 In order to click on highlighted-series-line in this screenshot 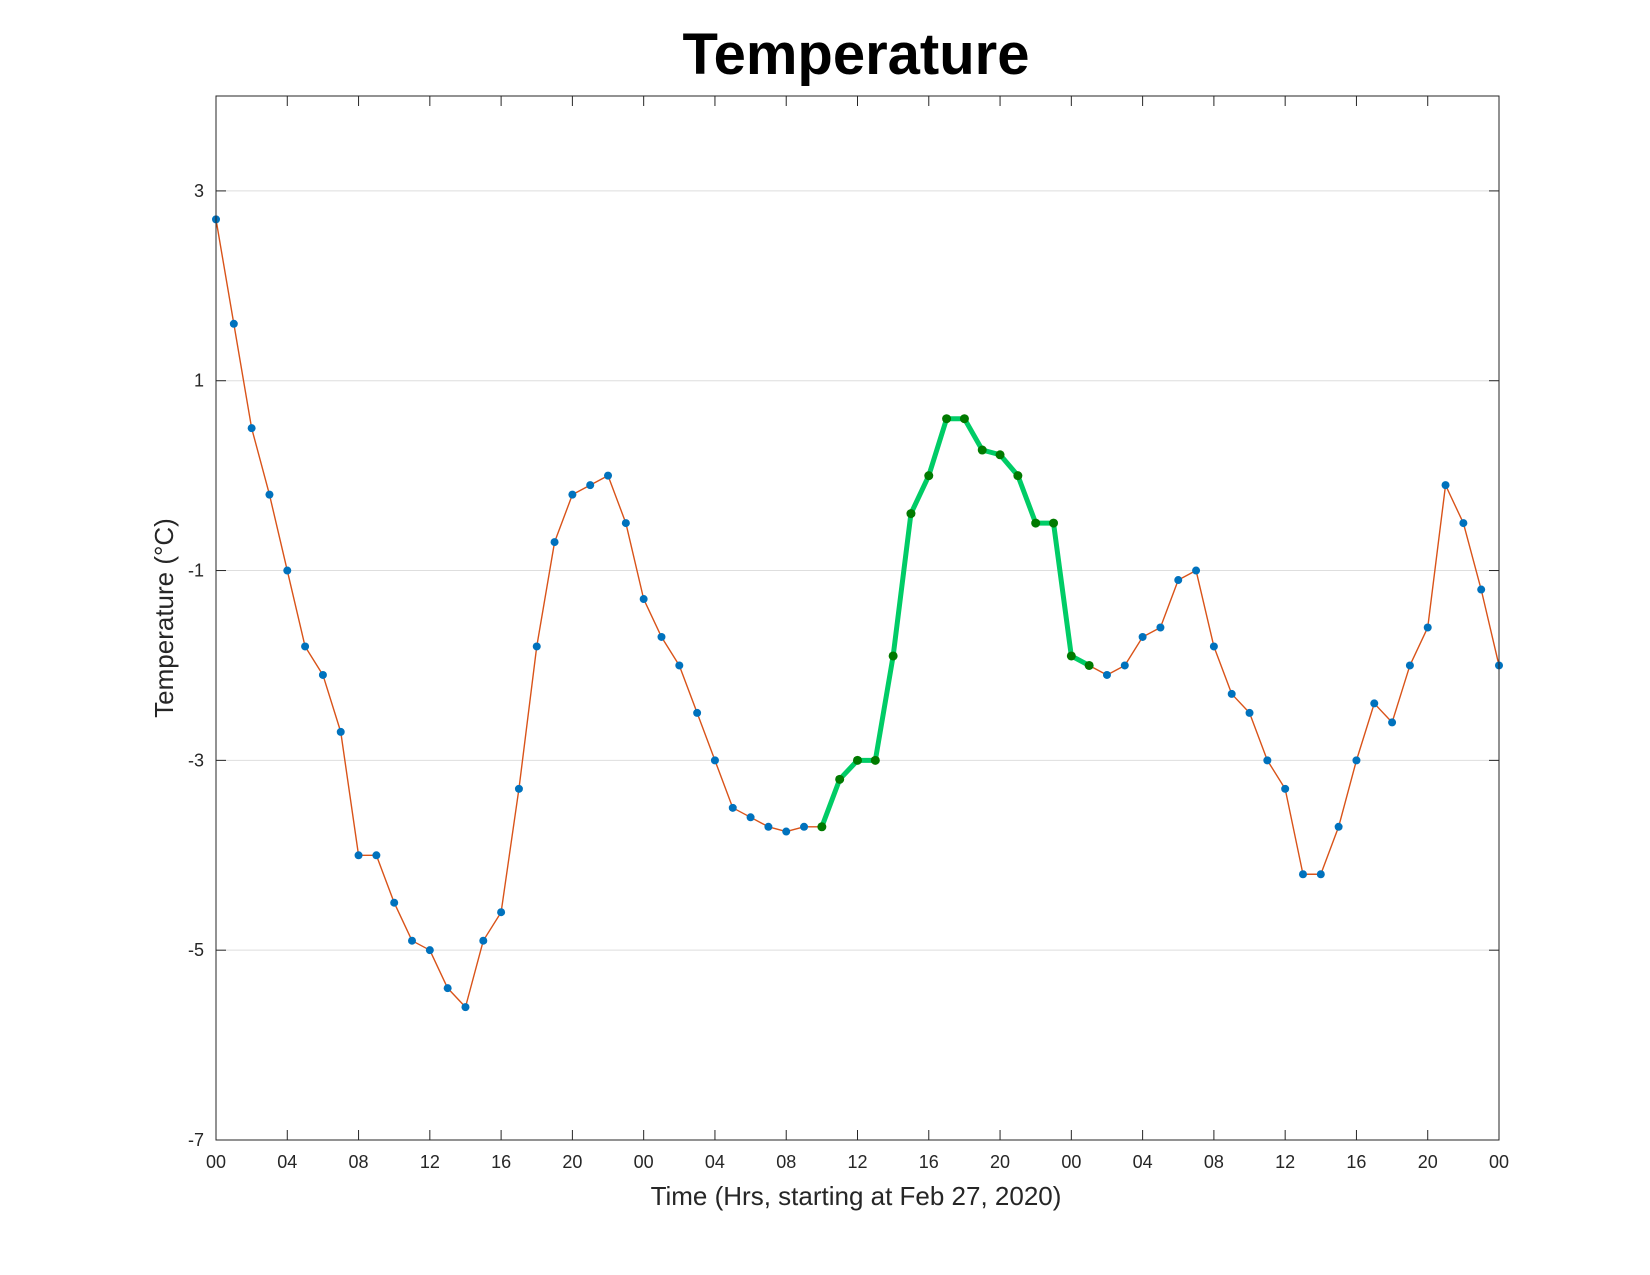, I will do `click(955, 622)`.